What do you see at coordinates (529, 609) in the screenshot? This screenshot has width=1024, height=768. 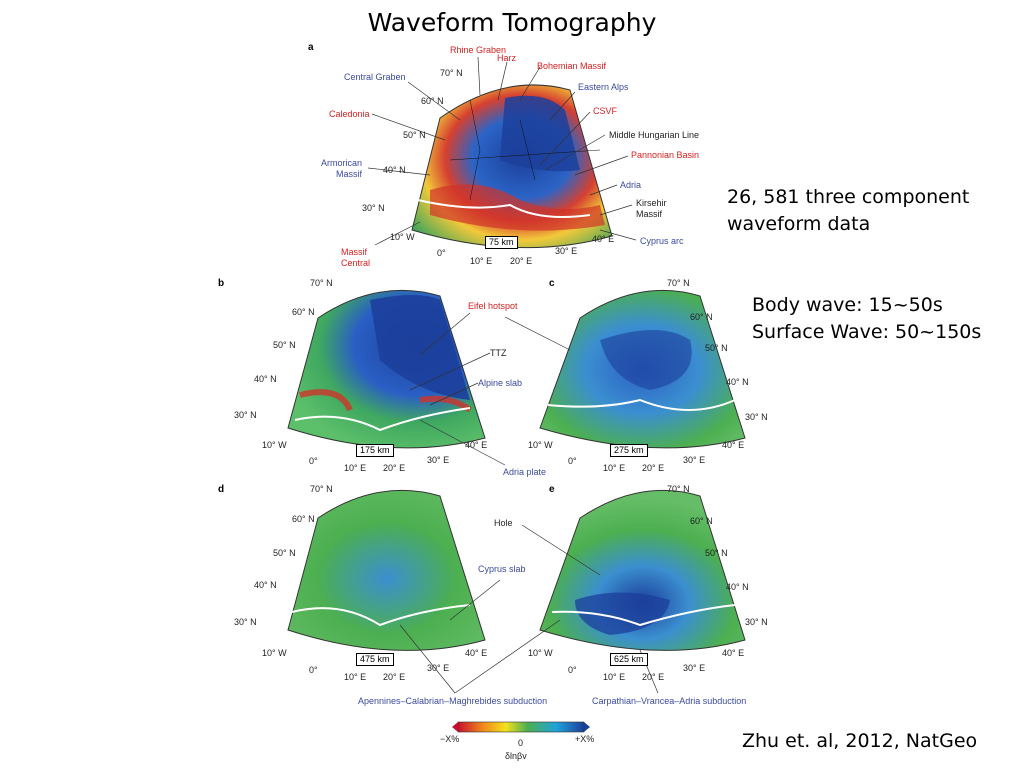 I see `leader-lines-de` at bounding box center [529, 609].